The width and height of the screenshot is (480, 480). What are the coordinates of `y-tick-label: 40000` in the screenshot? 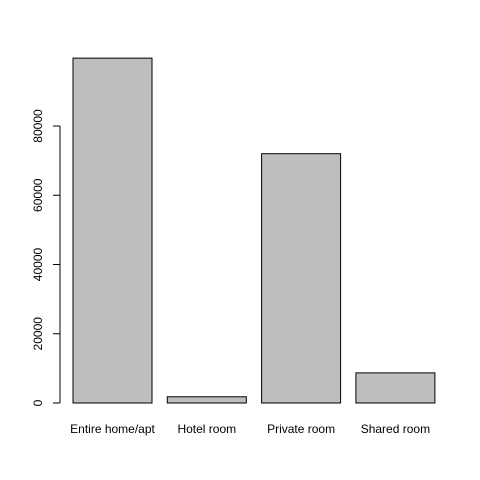 It's located at (38, 264).